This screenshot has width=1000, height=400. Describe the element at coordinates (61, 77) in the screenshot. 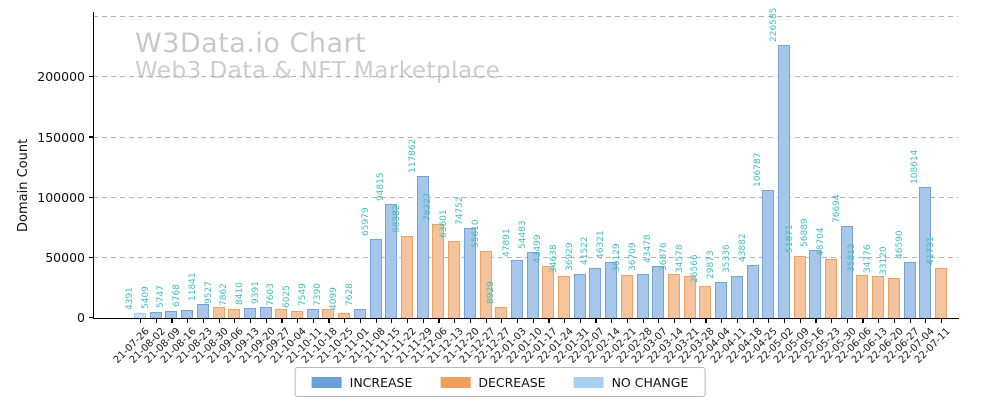

I see `y-tick-label: 200000` at that location.